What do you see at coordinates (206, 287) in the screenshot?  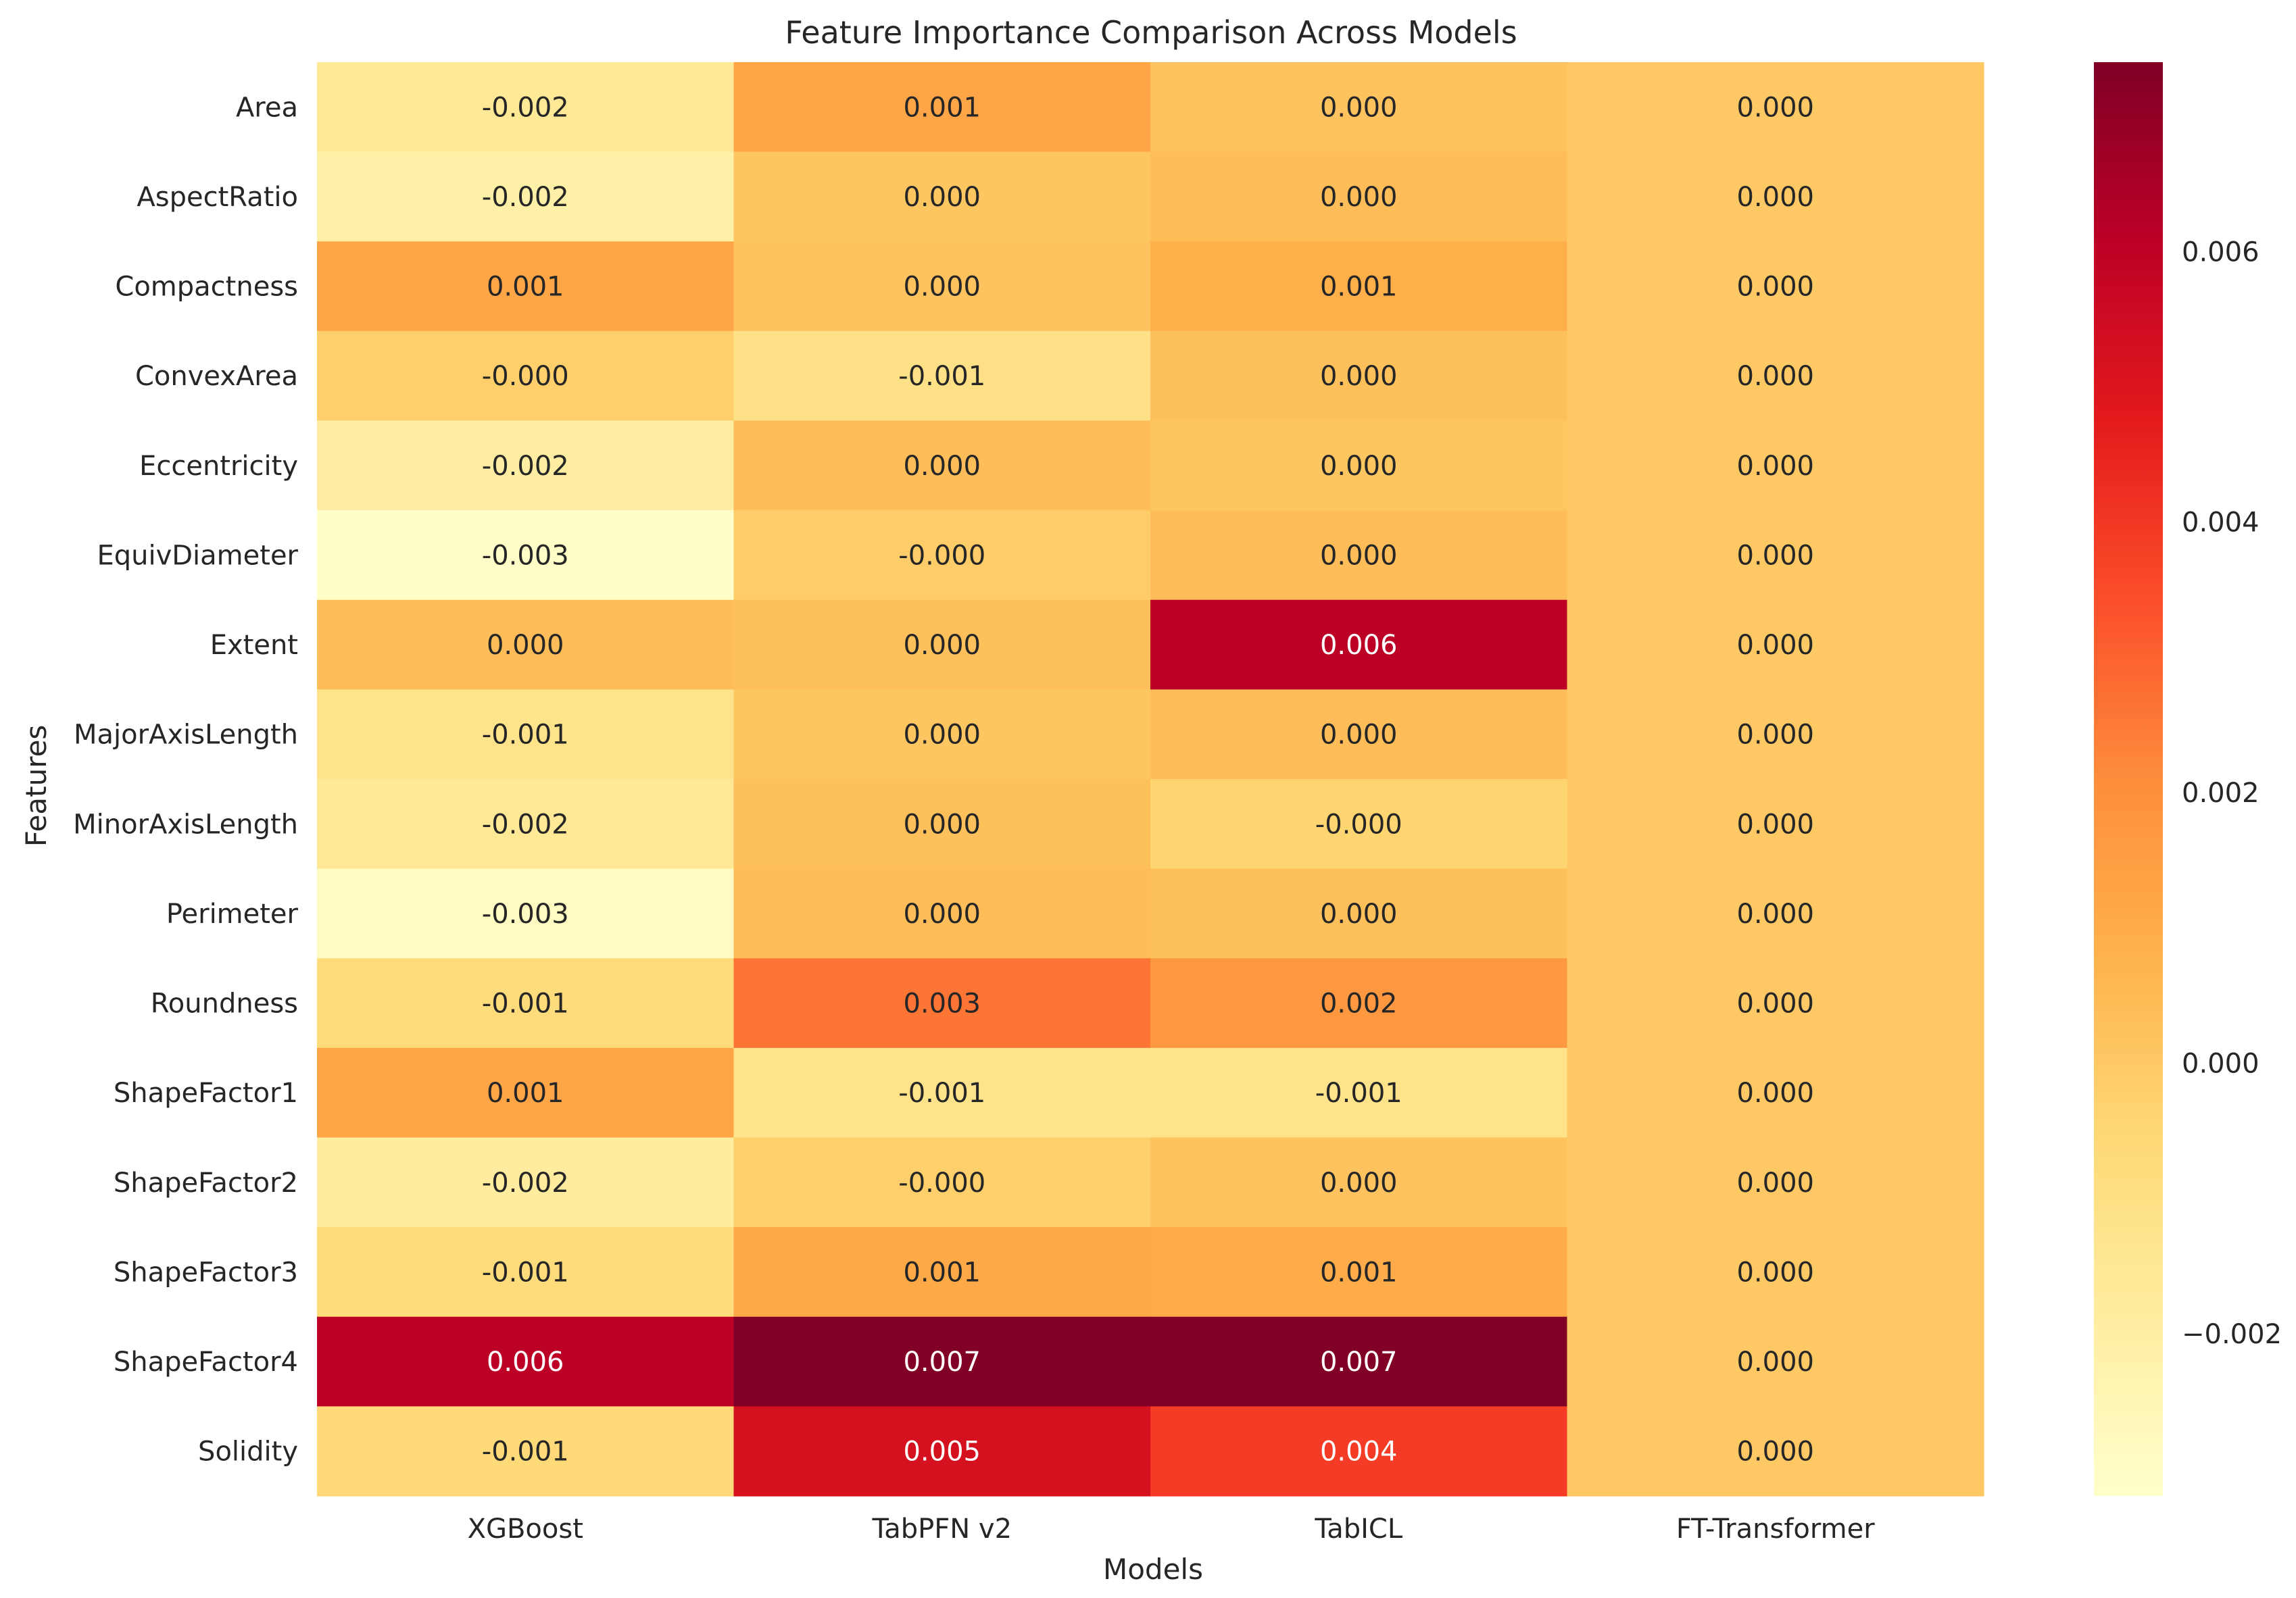 I see `y-tick-label: Compactness` at bounding box center [206, 287].